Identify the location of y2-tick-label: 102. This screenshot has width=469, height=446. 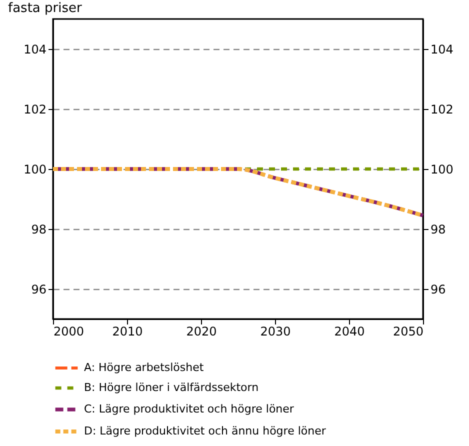
(442, 109).